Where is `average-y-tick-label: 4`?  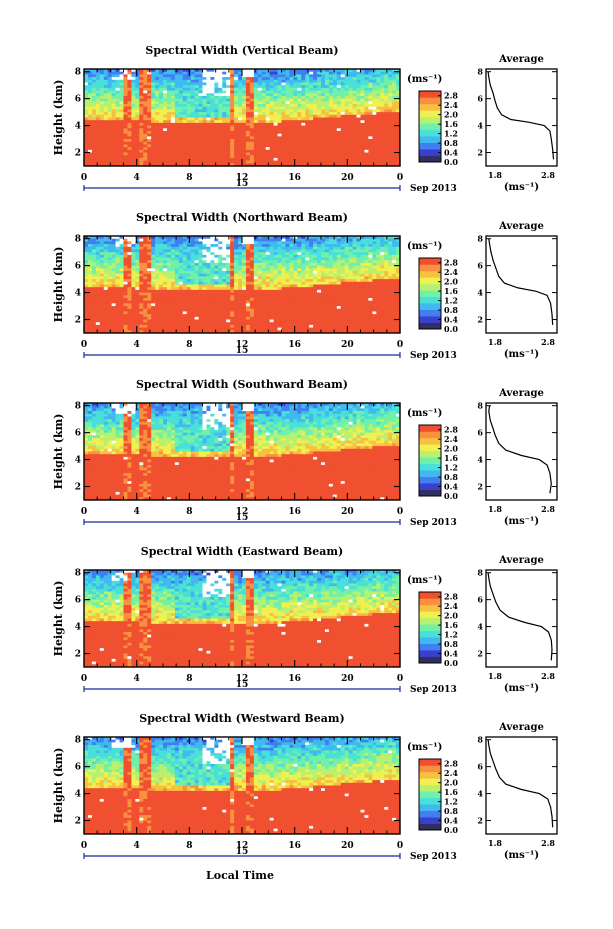
average-y-tick-label: 4 is located at coordinates (480, 627).